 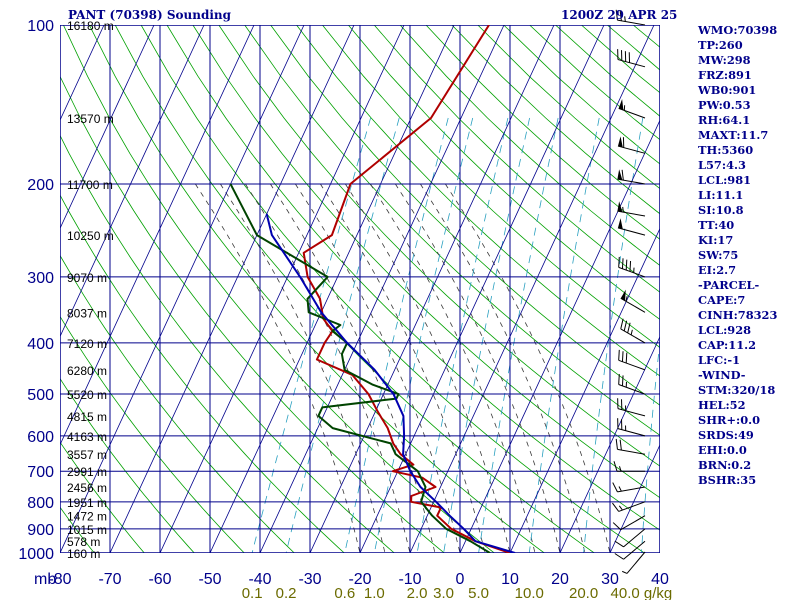 I want to click on temperature-tick-label: 10, so click(x=510, y=579).